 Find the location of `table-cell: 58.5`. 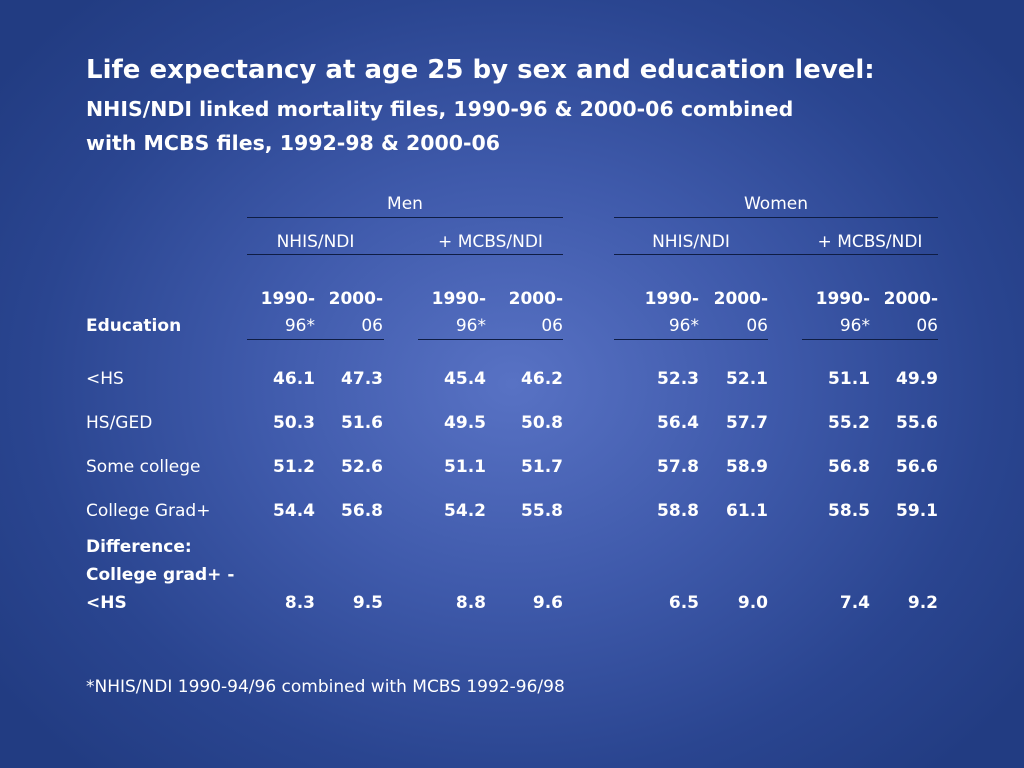

table-cell: 58.5 is located at coordinates (849, 511).